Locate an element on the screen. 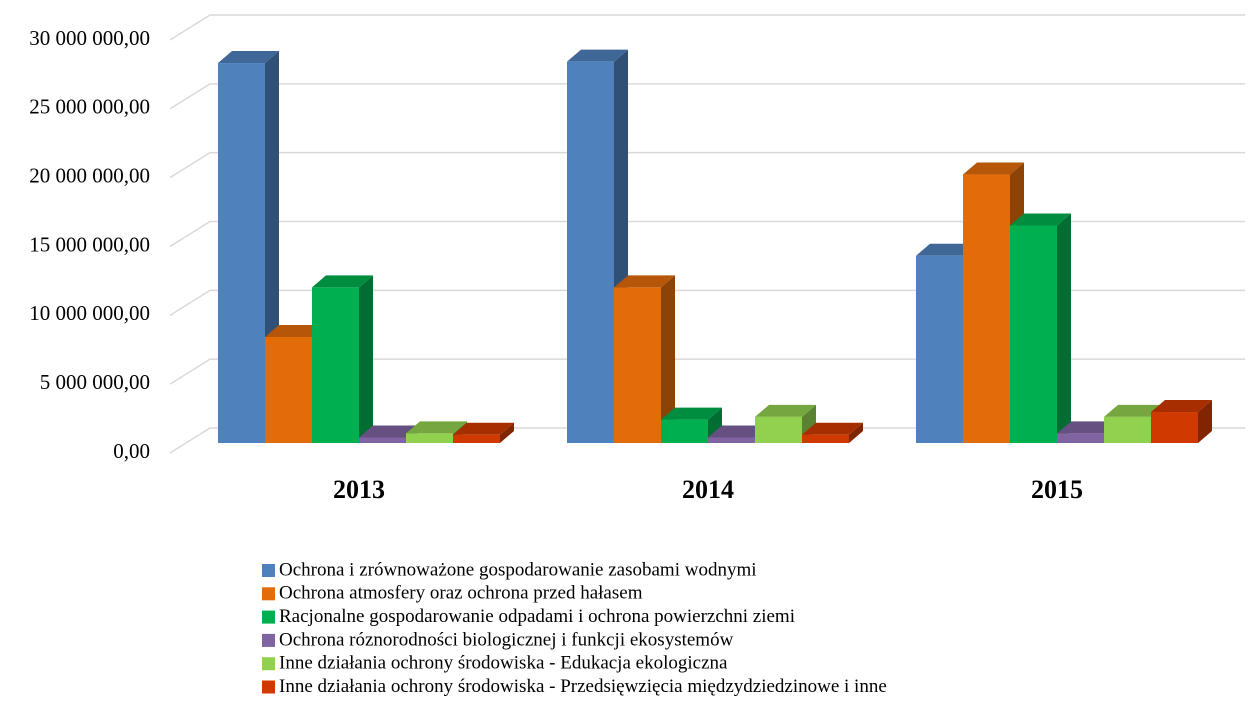 The height and width of the screenshot is (702, 1251). x-tick-label: 2015 is located at coordinates (1057, 489).